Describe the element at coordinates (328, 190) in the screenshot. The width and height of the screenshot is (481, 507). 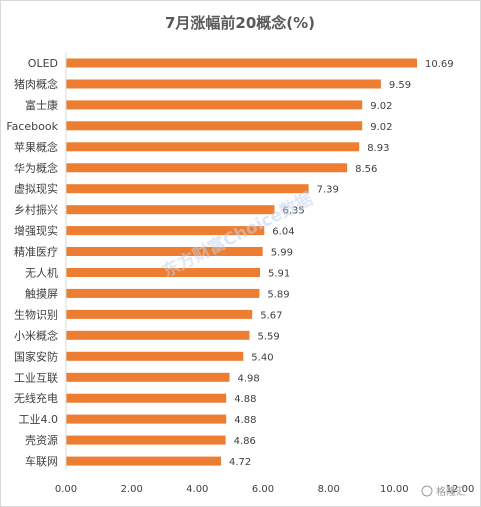
I see `value-label: 7.39` at that location.